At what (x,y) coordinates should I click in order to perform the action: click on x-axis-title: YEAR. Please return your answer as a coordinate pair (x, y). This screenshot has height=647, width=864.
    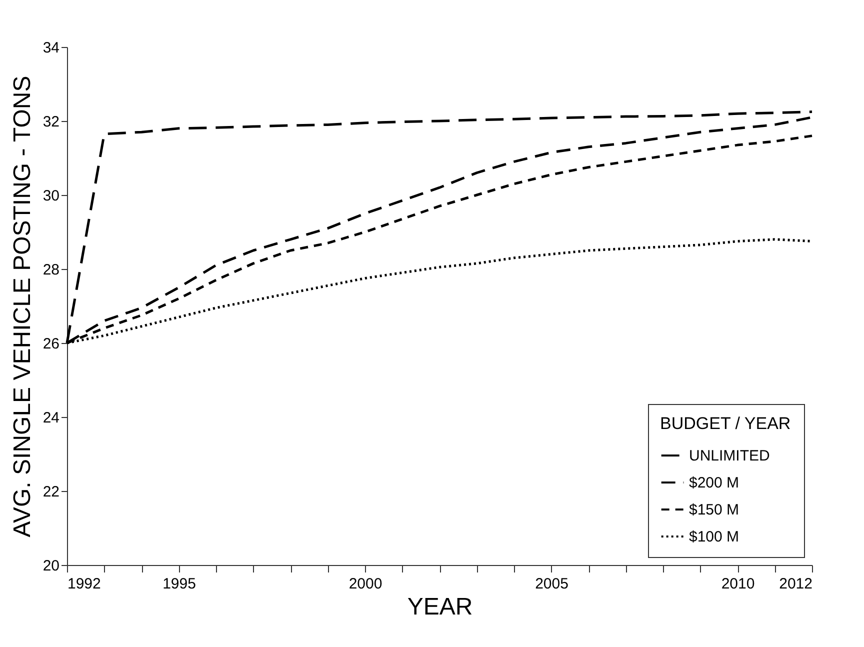
    Looking at the image, I should click on (440, 607).